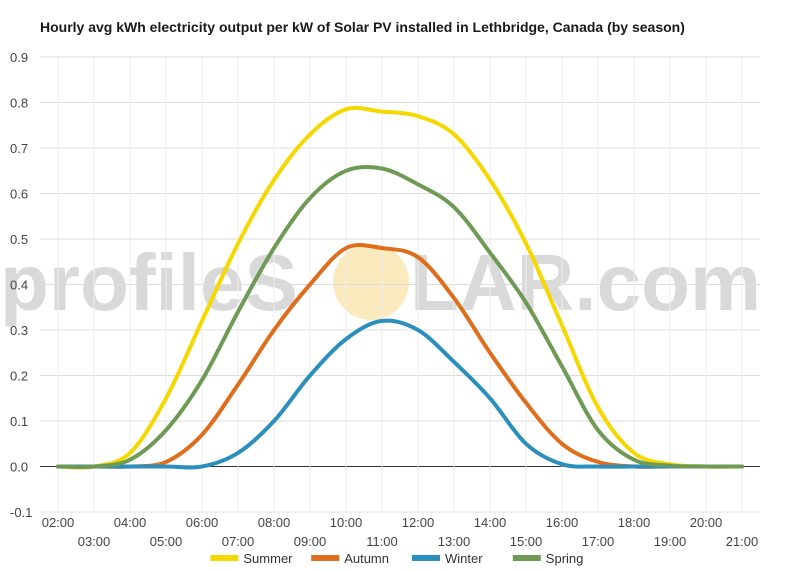 The image size is (800, 570). I want to click on x-tick-label: 11:00, so click(382, 541).